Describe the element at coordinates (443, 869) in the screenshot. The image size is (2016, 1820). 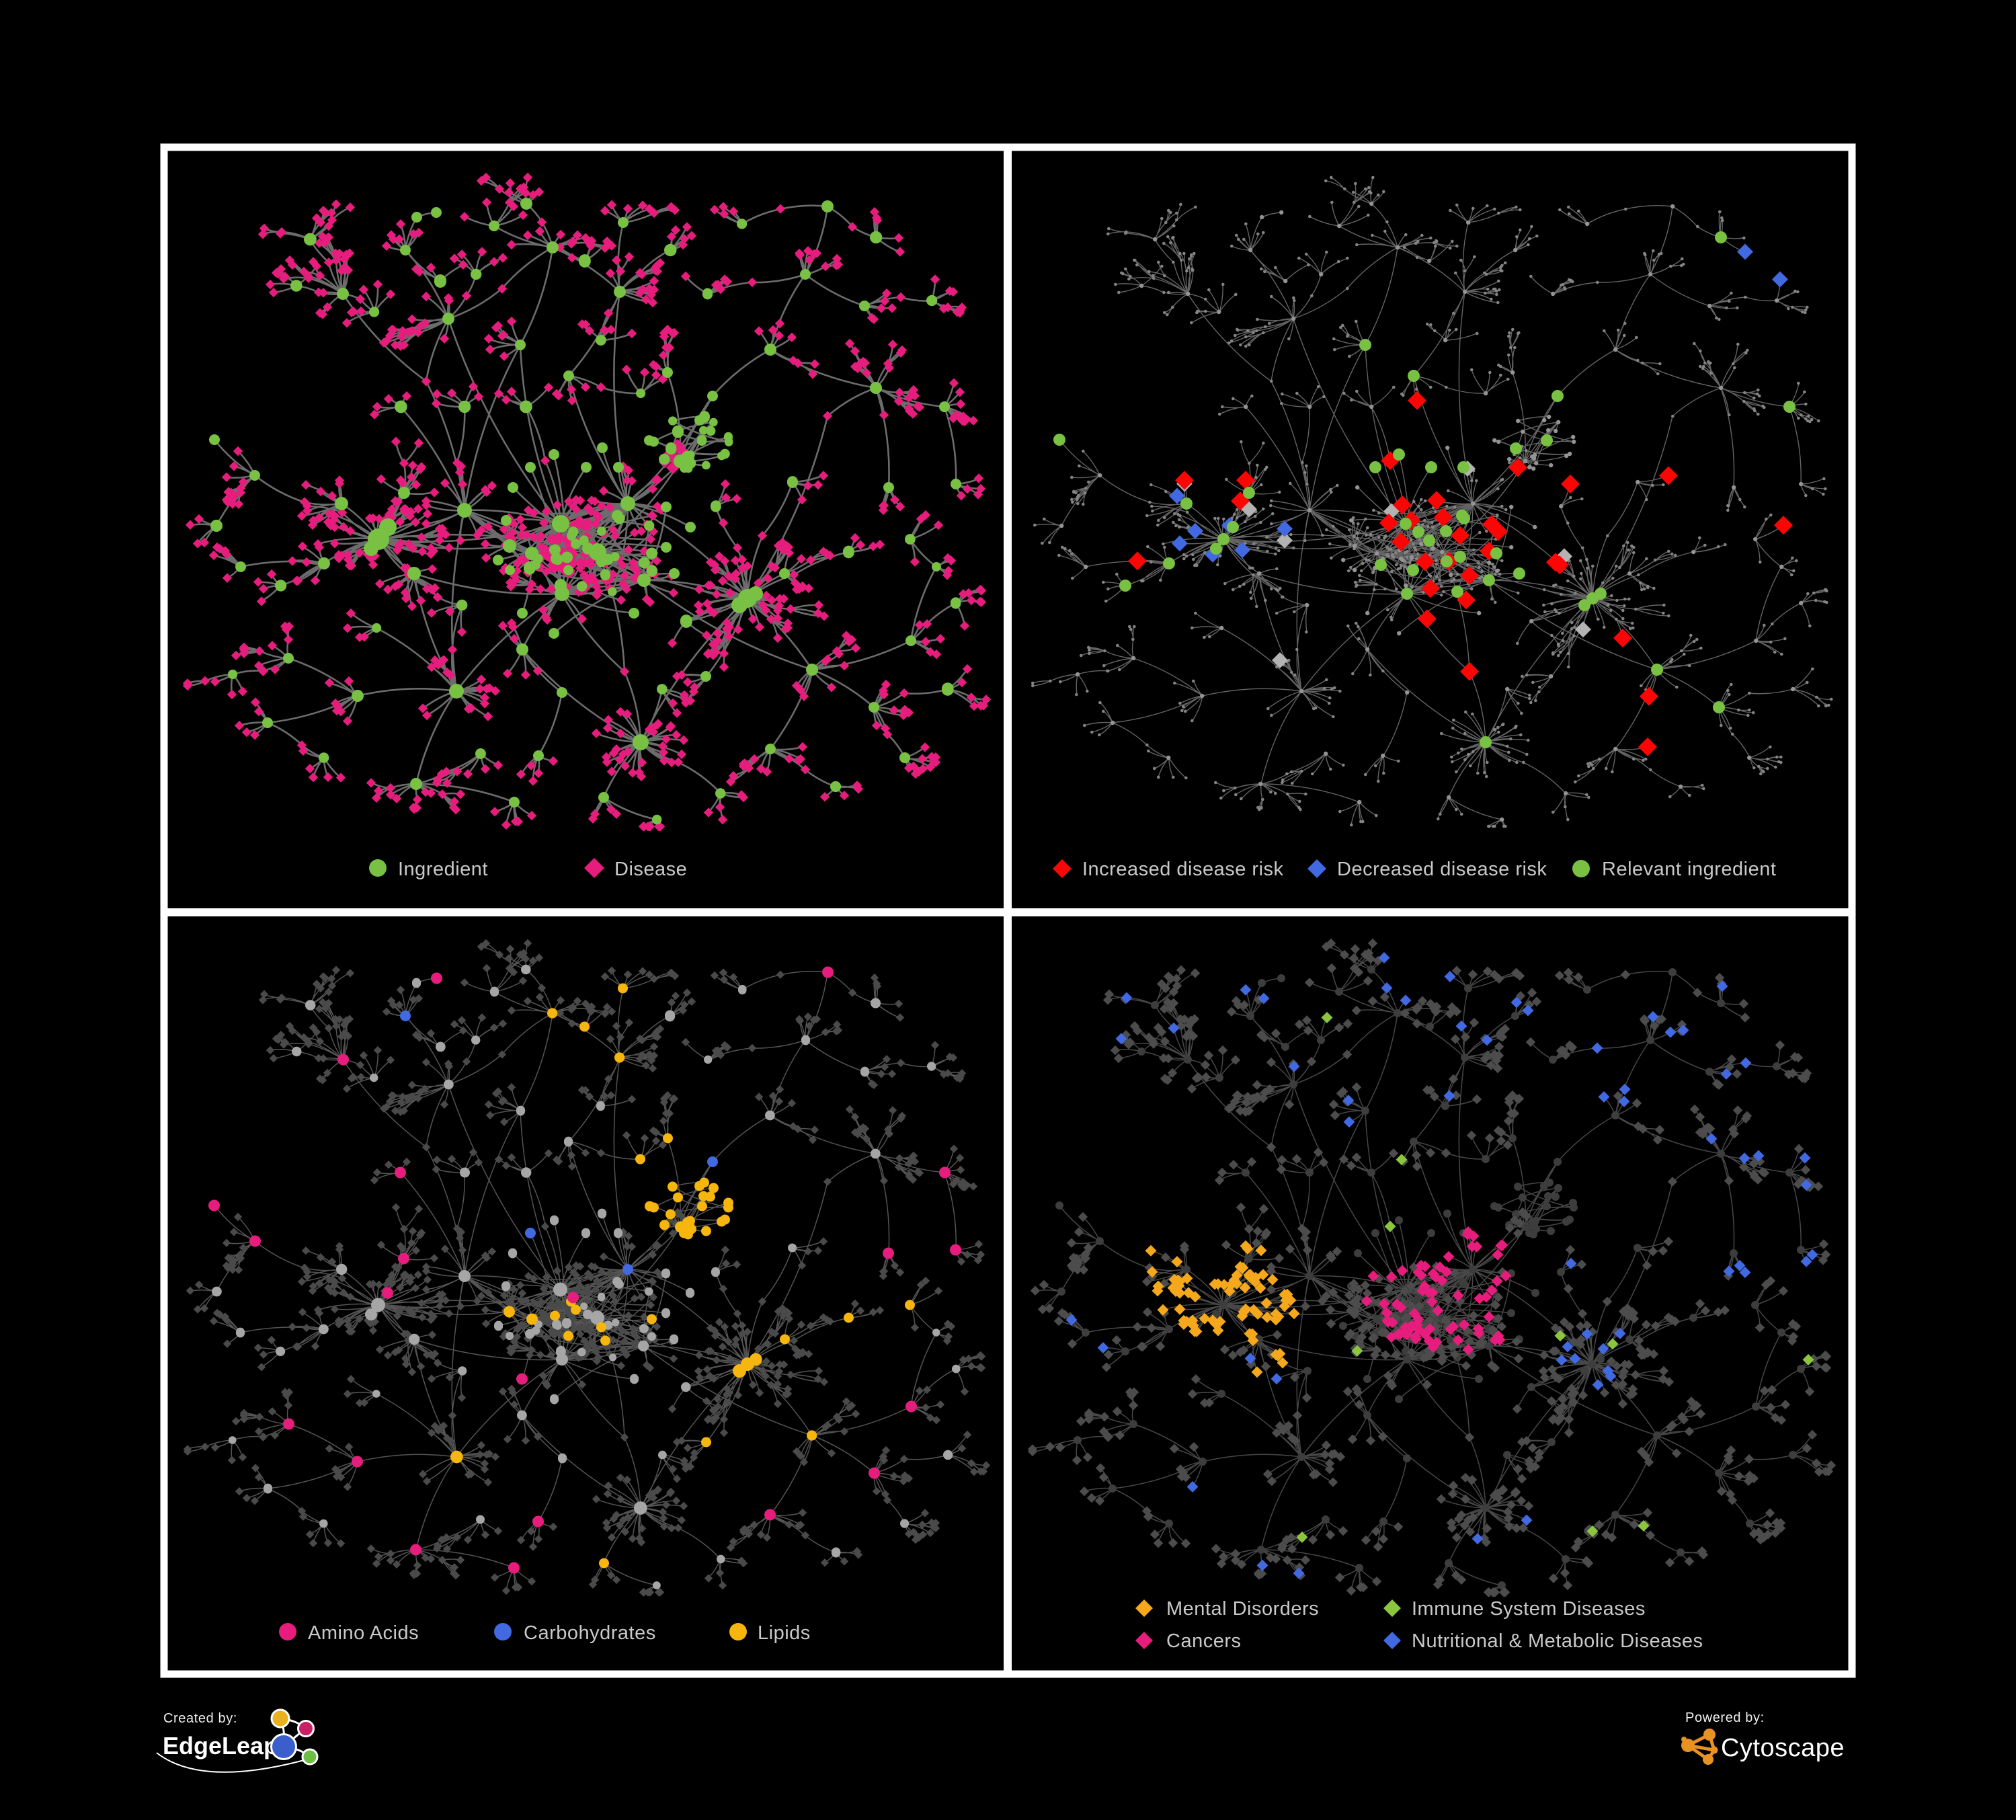
I see `svg-text: Ingredient` at that location.